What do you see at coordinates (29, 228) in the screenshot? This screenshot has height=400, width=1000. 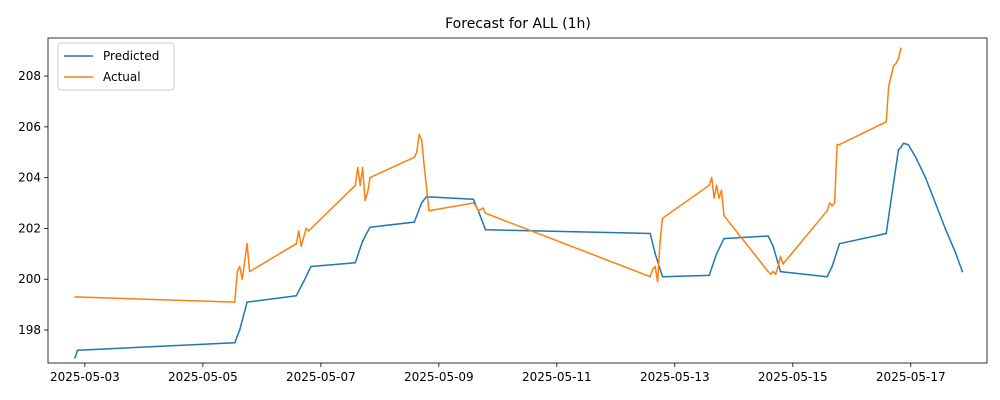 I see `y-tick-label: 202` at bounding box center [29, 228].